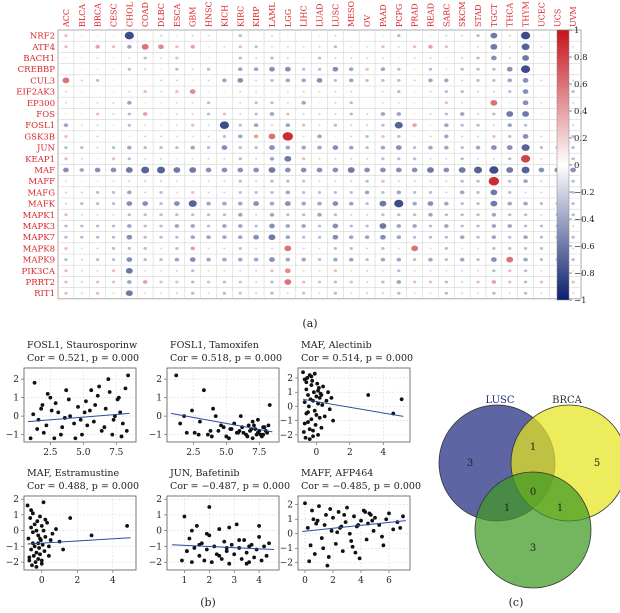 The height and width of the screenshot is (613, 620). I want to click on y-tick-label: 1, so click(159, 399).